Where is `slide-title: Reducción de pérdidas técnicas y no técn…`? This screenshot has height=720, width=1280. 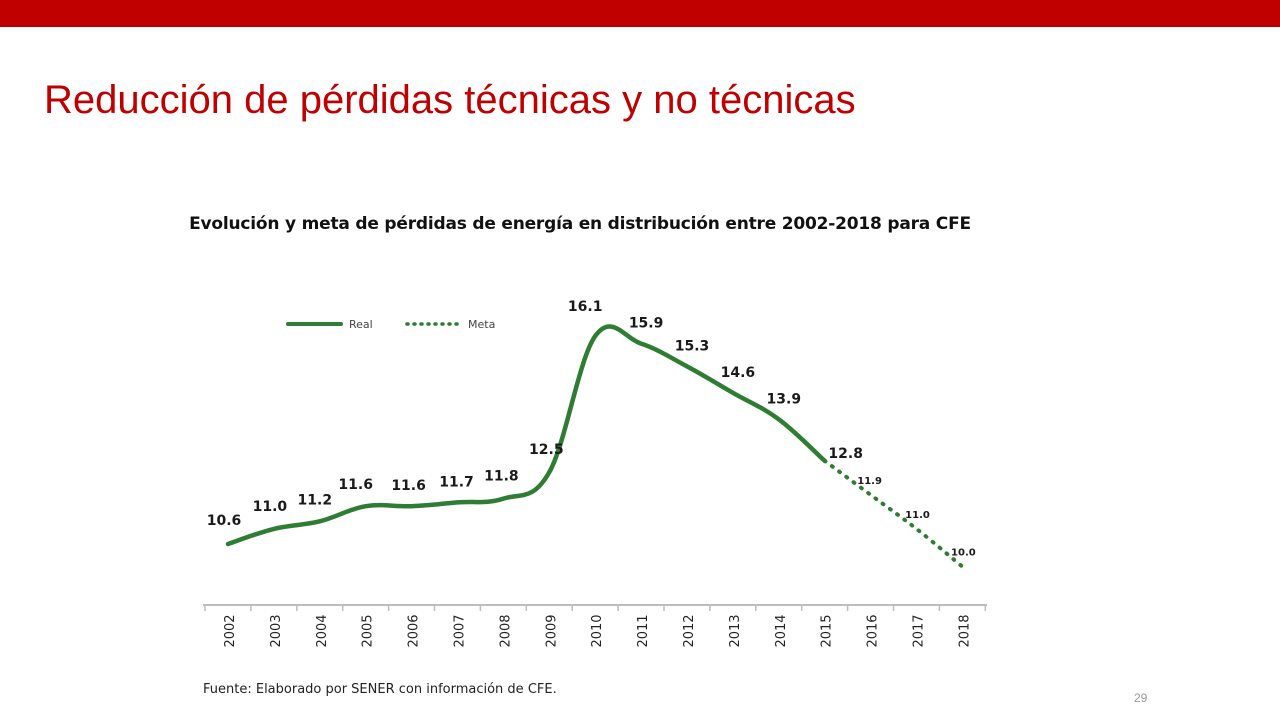 slide-title: Reducción de pérdidas técnicas y no técn… is located at coordinates (450, 100).